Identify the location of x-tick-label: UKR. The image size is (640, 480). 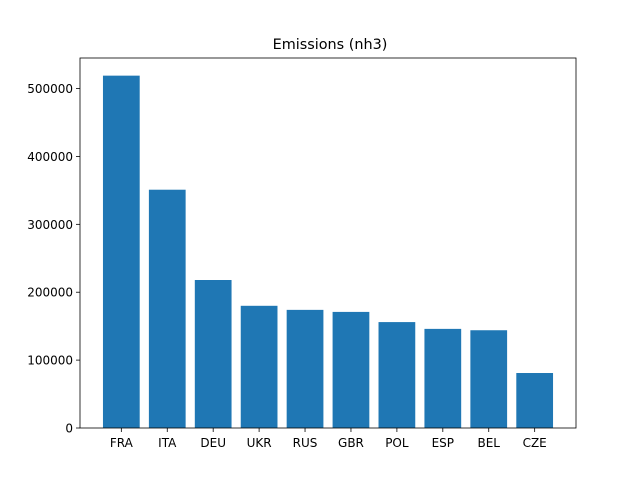
(259, 443).